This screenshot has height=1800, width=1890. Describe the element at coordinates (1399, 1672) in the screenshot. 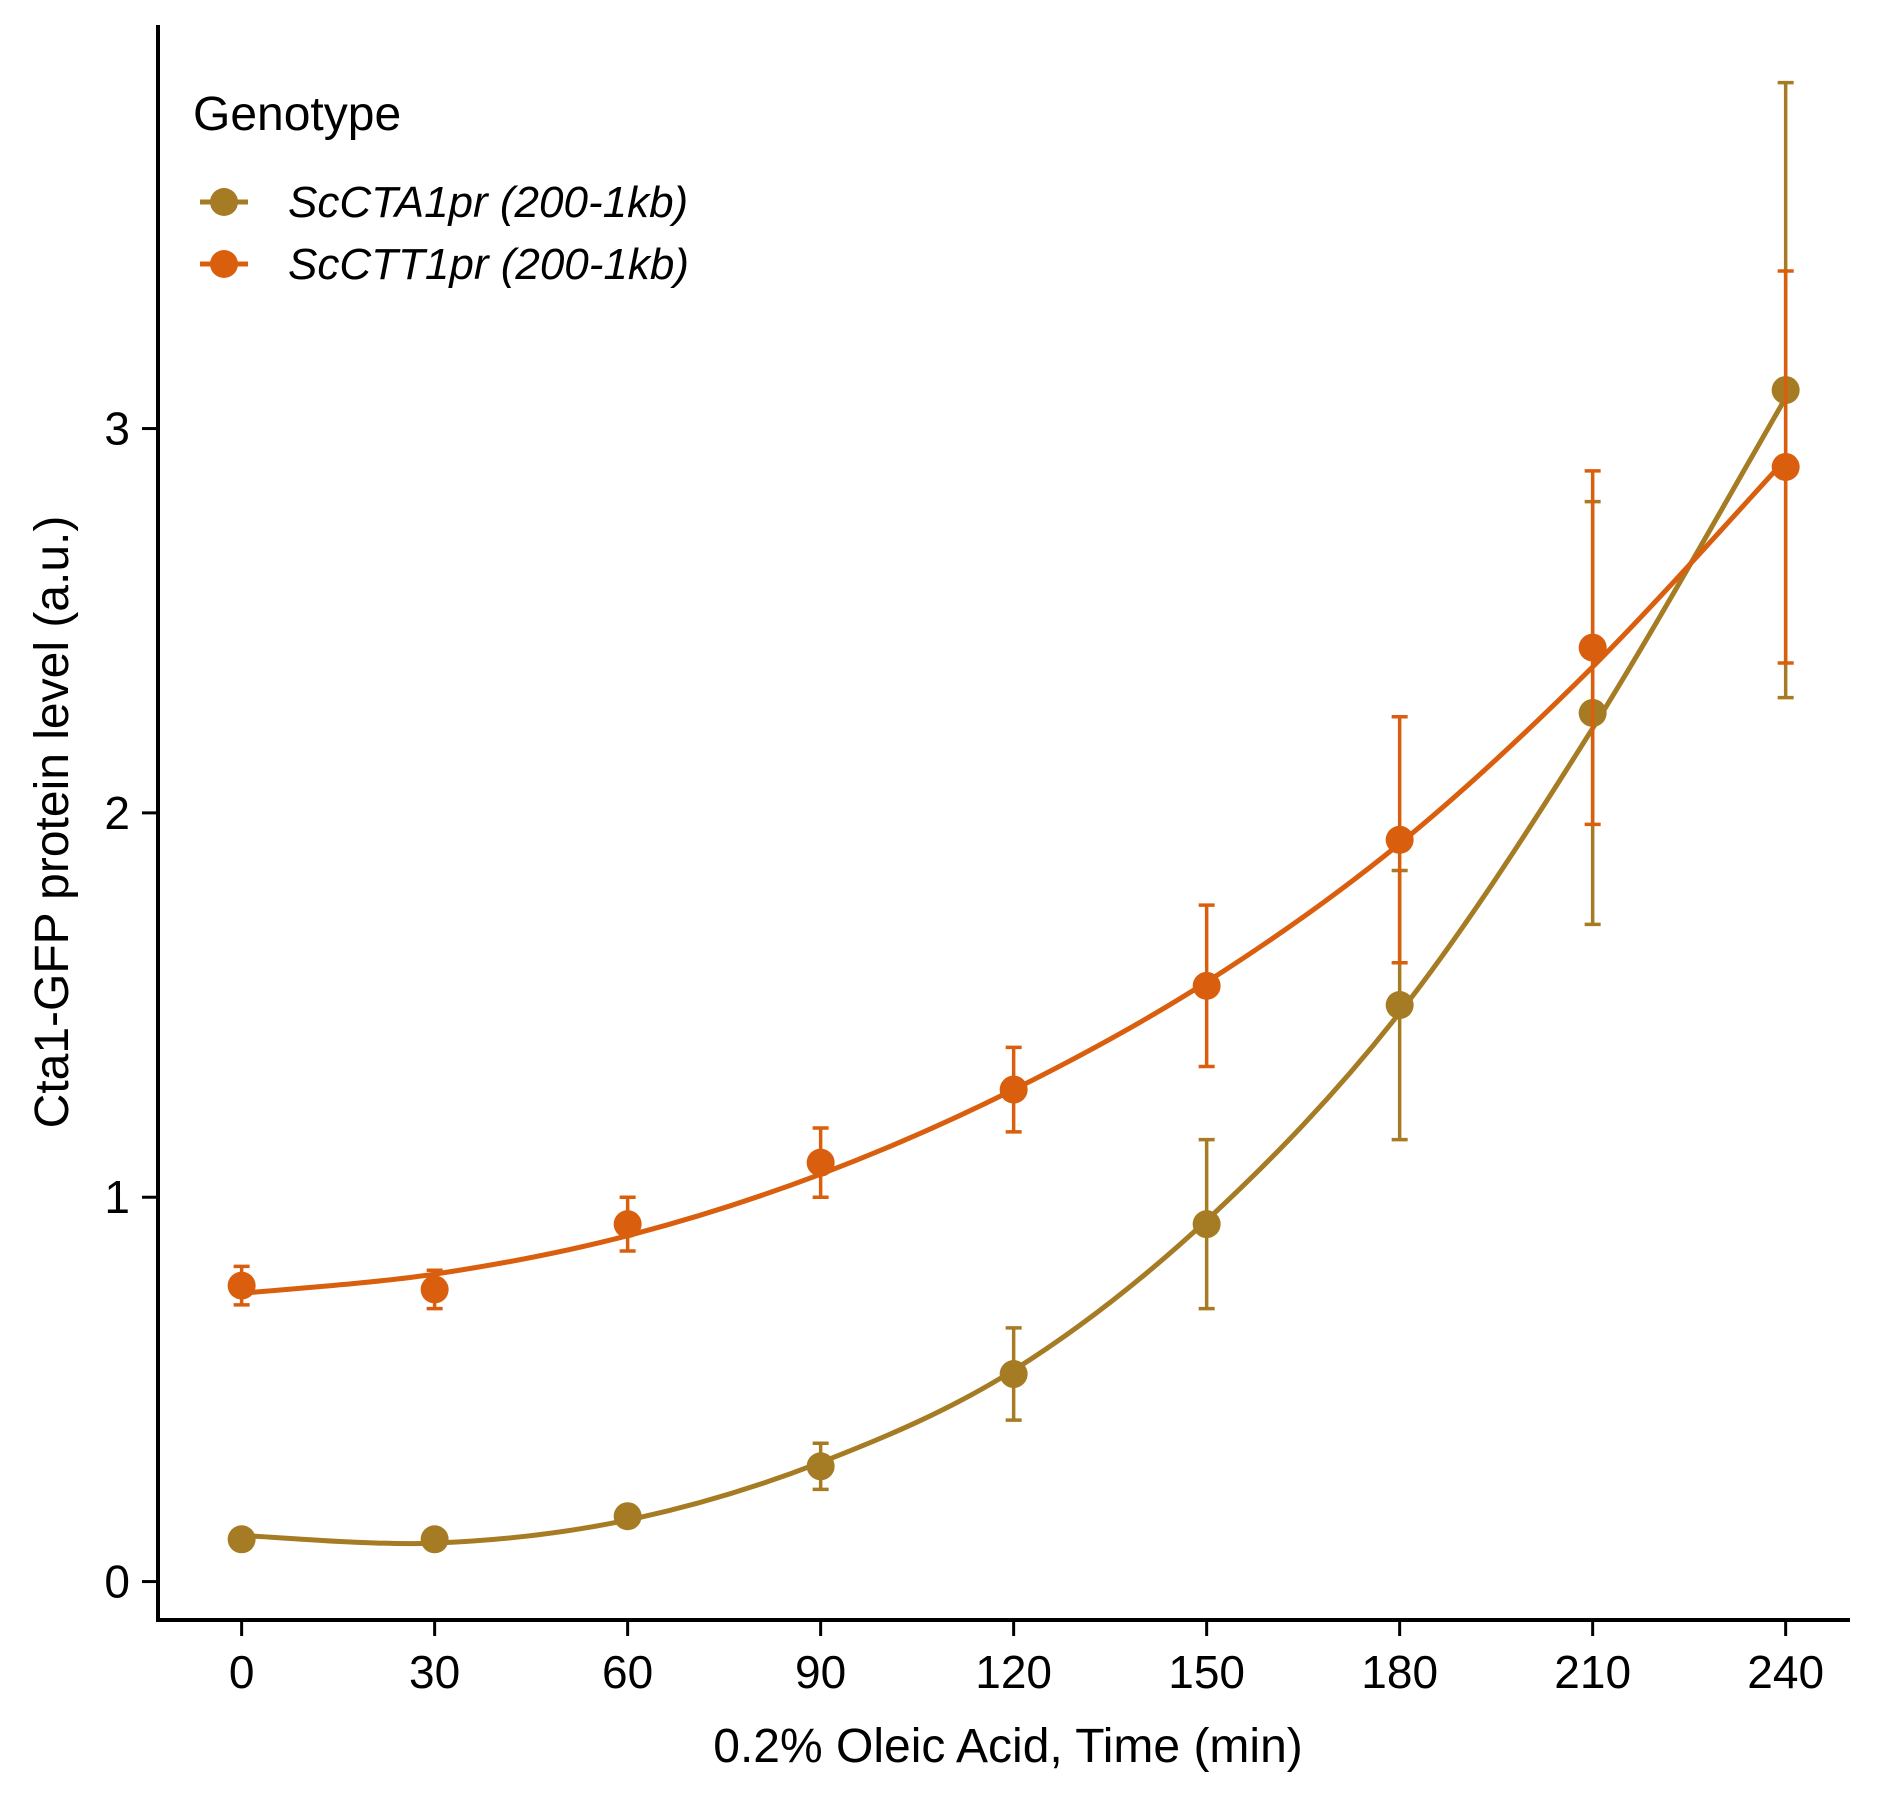

I see `x-tick-label: 180` at that location.